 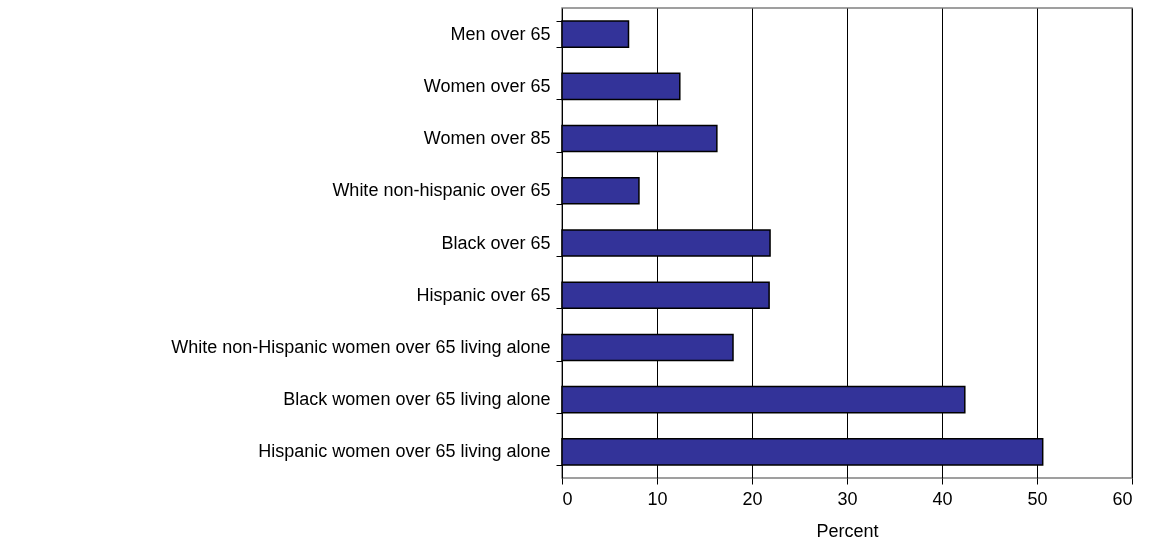 I want to click on y-tick-label: White non-Hispanic women over 65 living alone, so click(x=361, y=346).